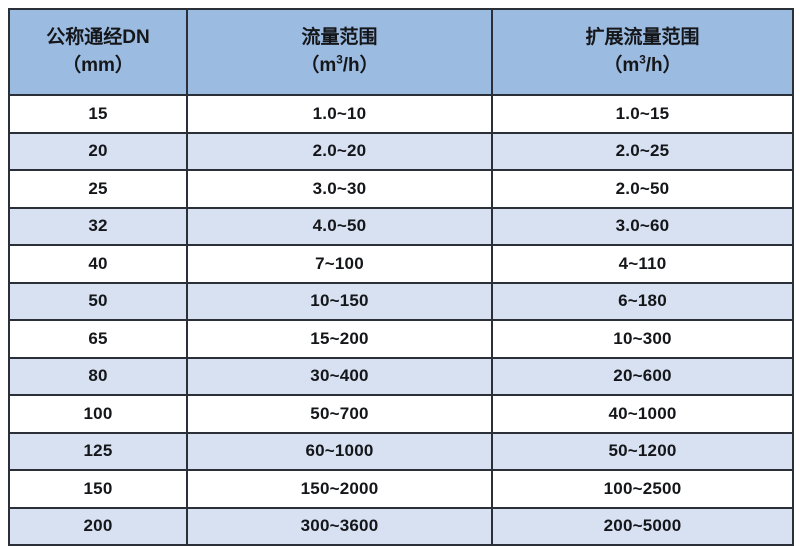  I want to click on cell-nominal-diameter: 32, so click(98, 226).